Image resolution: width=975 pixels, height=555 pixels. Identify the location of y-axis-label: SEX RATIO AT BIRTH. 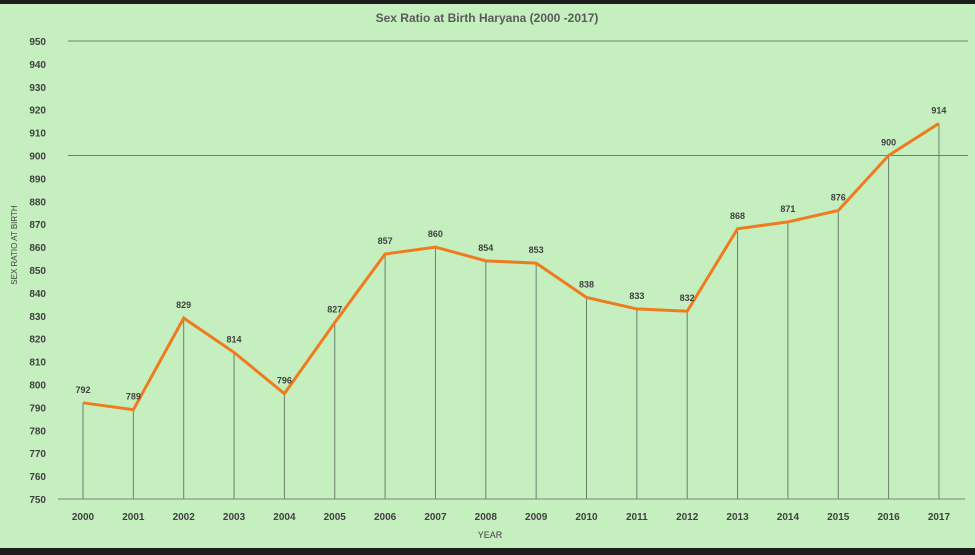
(14, 245).